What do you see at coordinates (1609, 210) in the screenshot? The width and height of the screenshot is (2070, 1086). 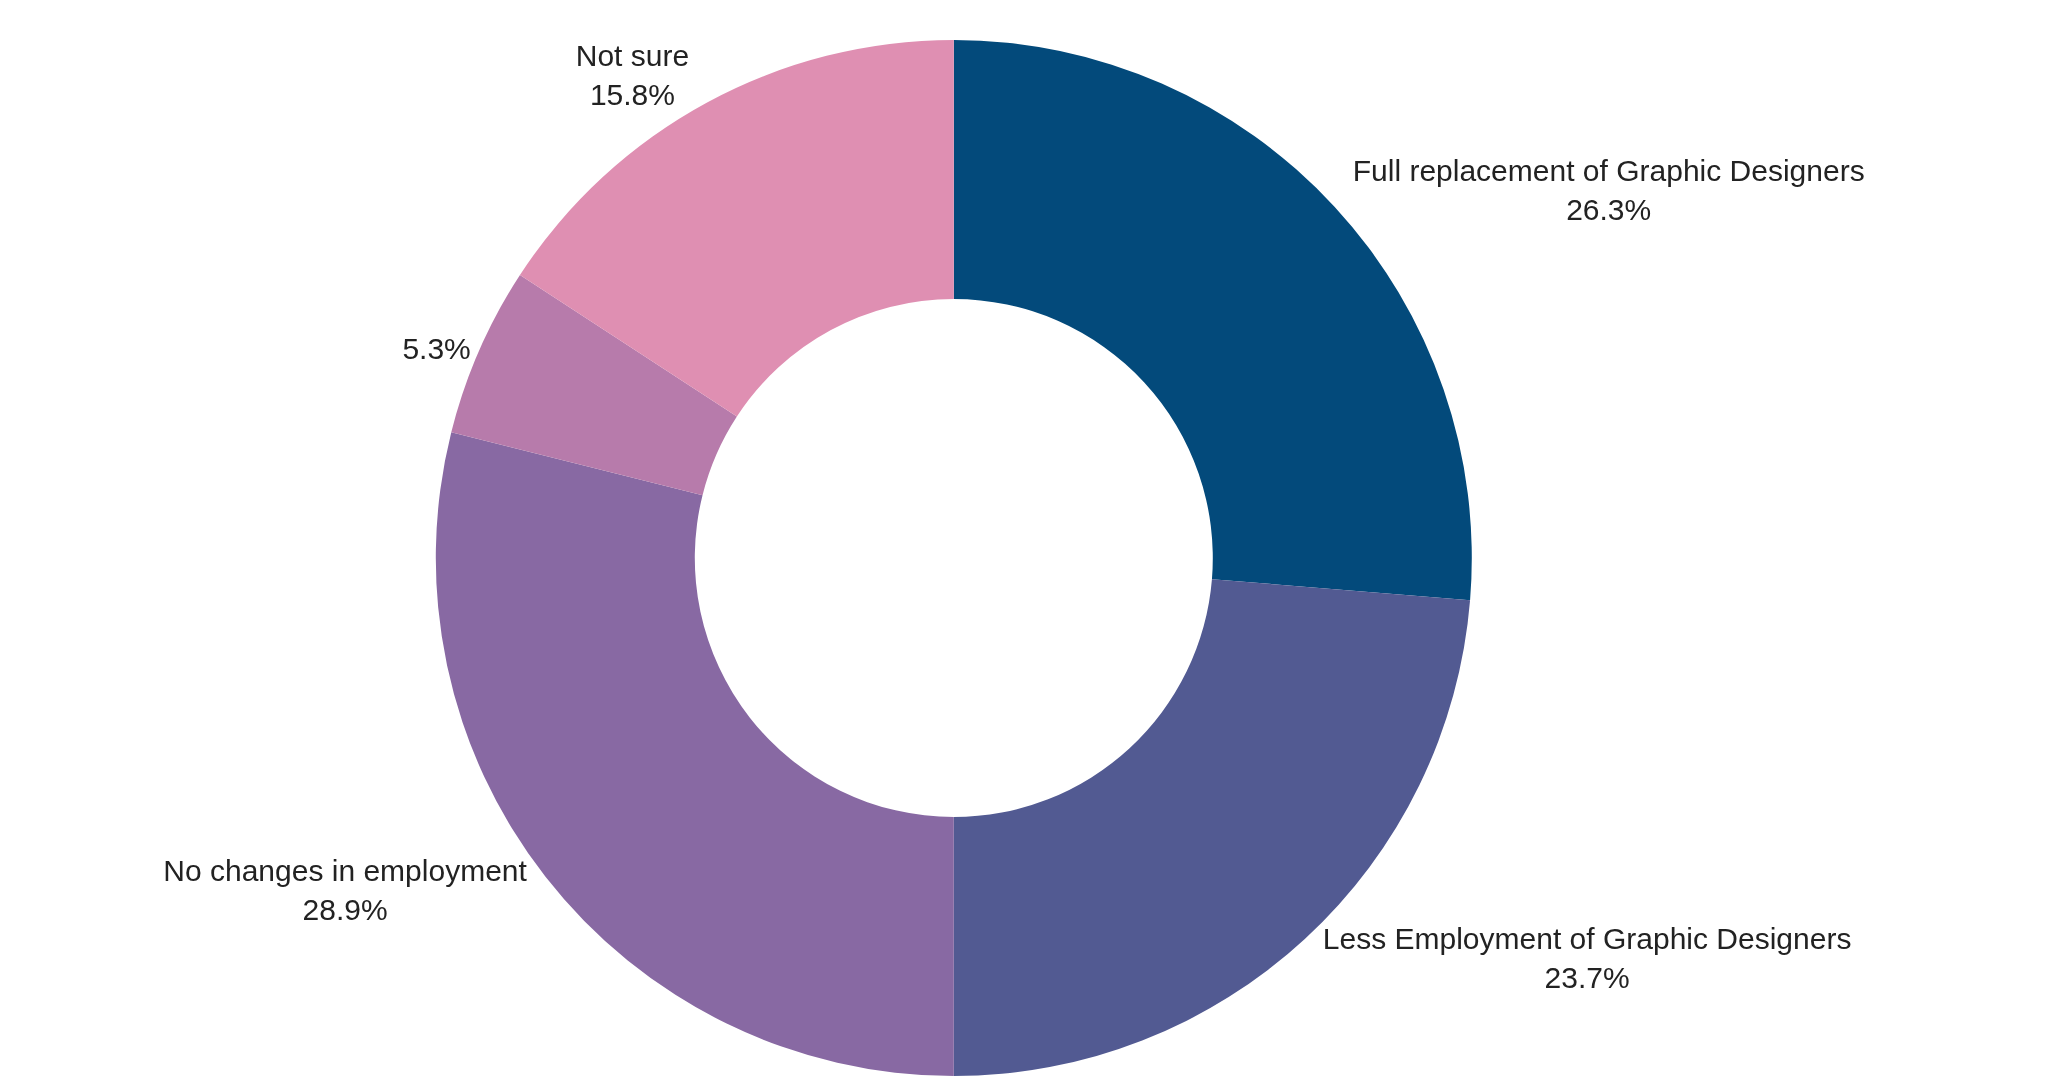 I see `data-label: 26.3%` at bounding box center [1609, 210].